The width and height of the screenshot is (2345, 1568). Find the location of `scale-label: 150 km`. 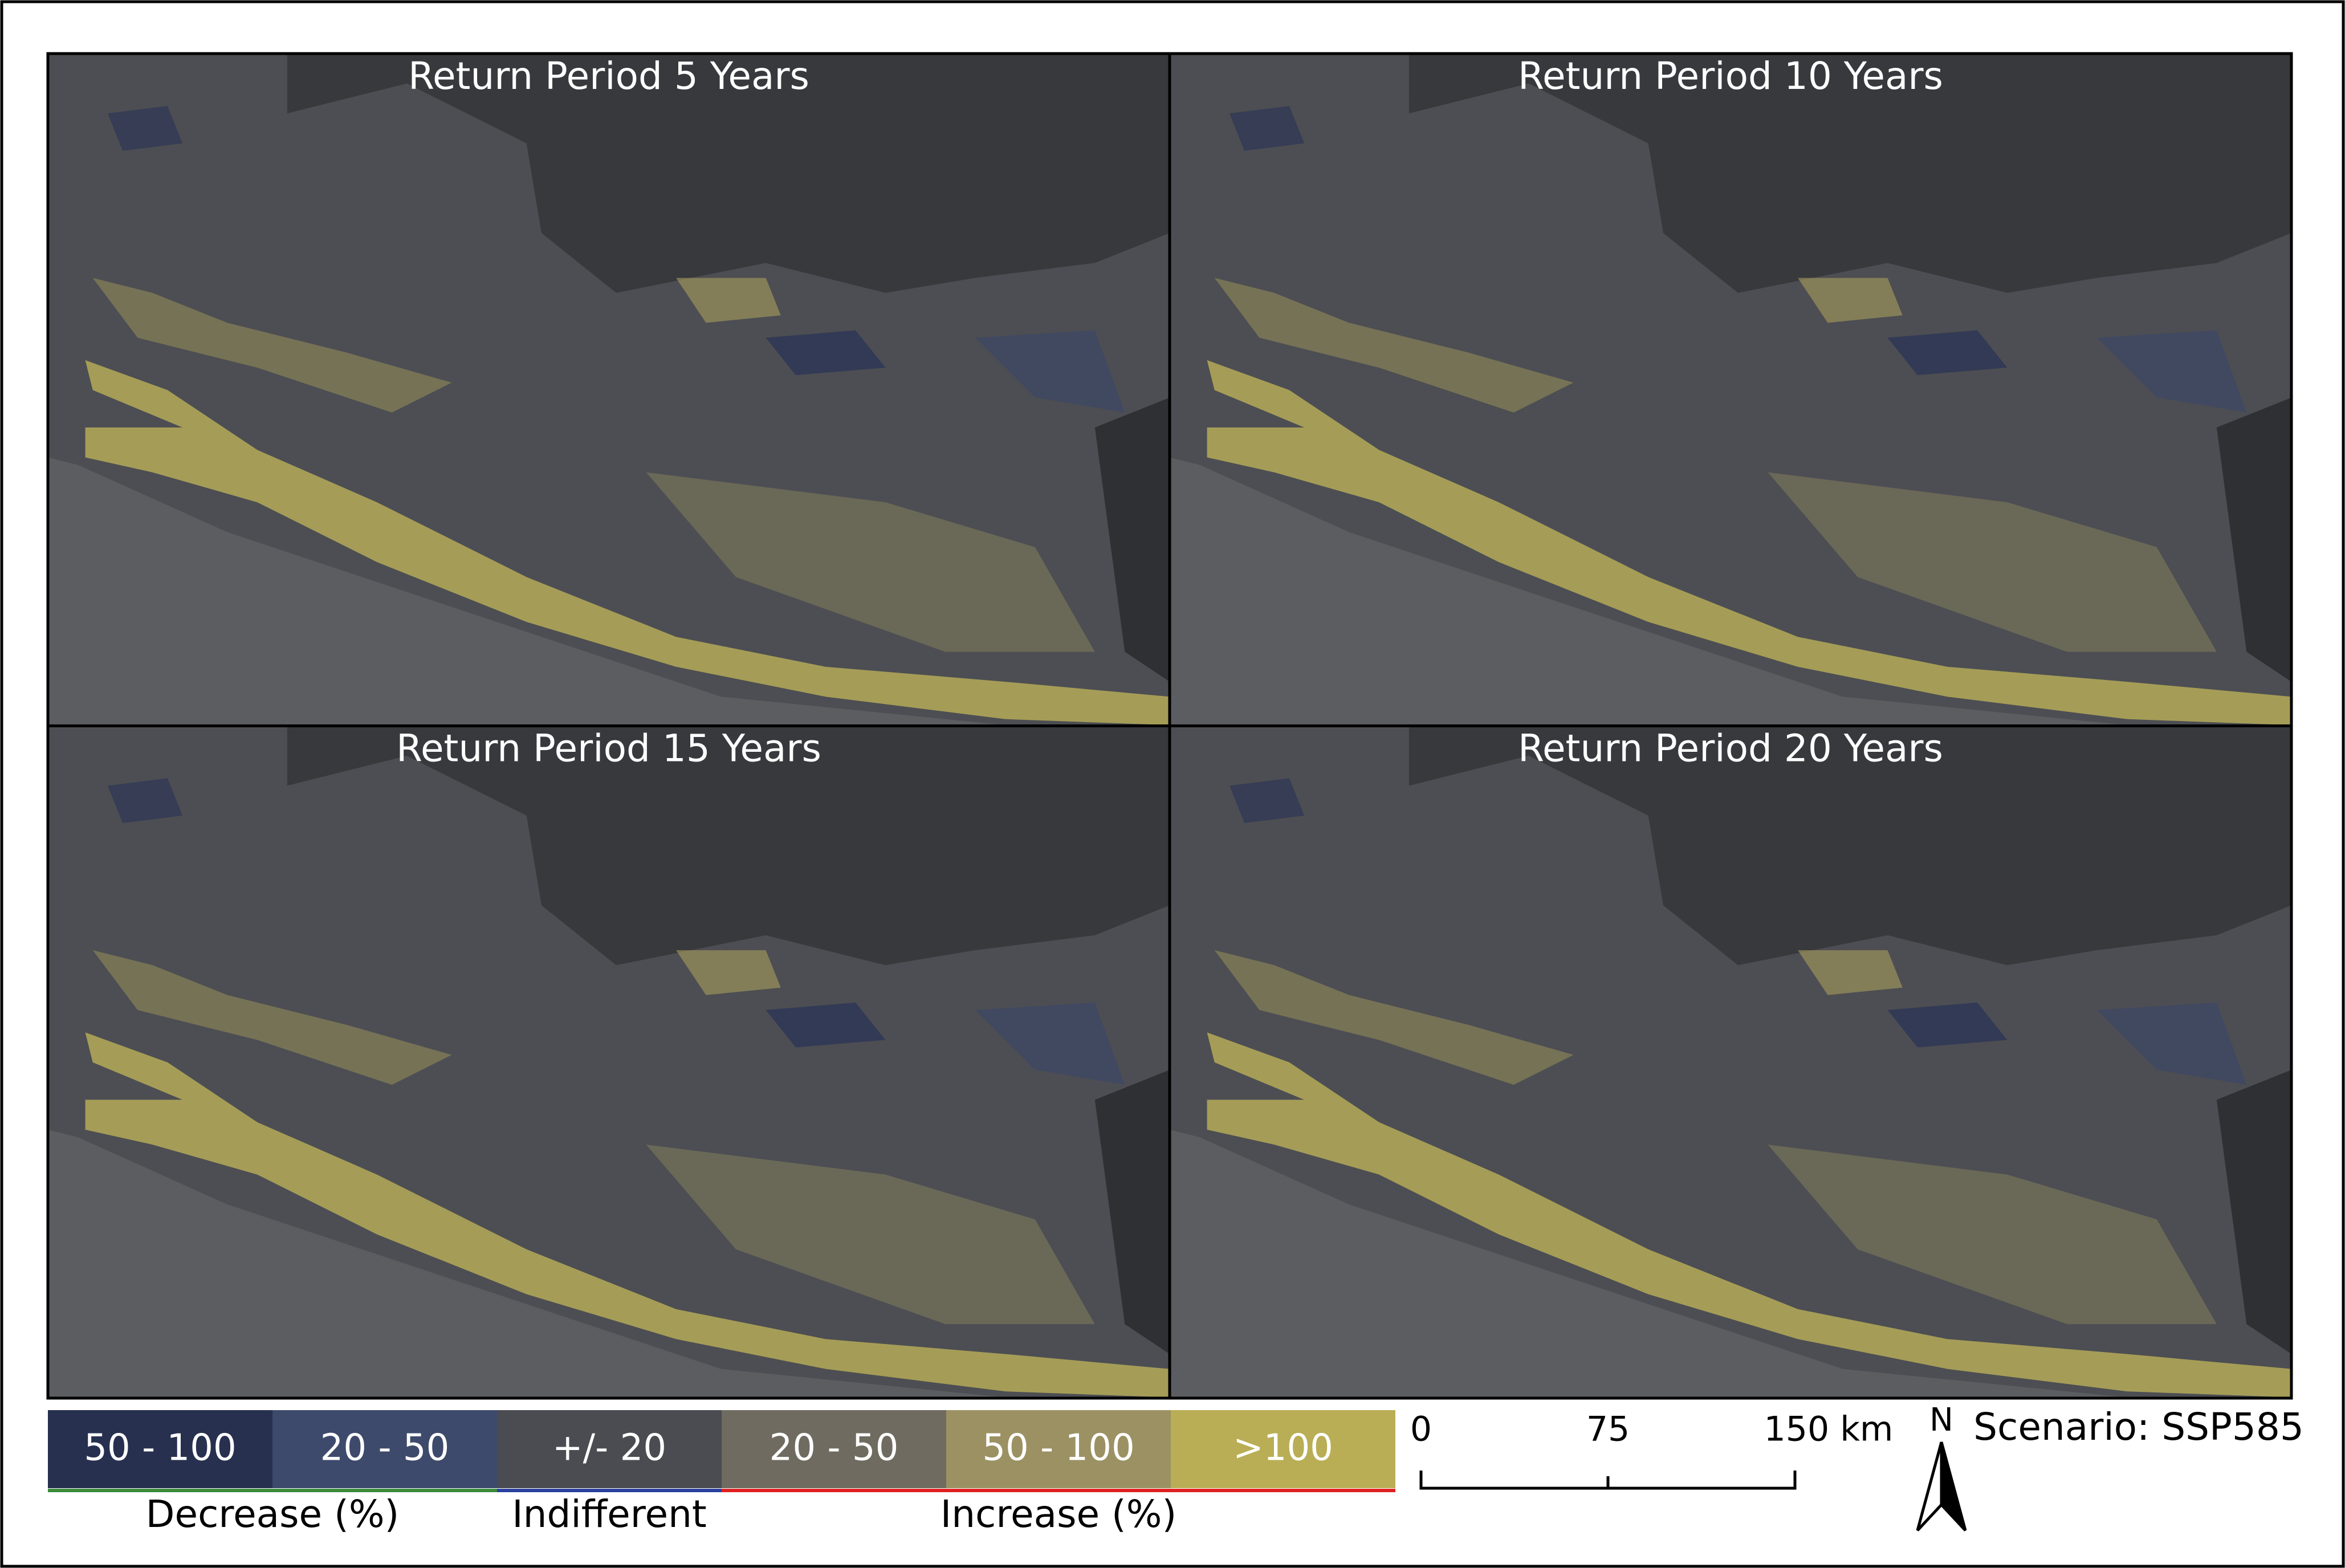

scale-label: 150 km is located at coordinates (1829, 1429).